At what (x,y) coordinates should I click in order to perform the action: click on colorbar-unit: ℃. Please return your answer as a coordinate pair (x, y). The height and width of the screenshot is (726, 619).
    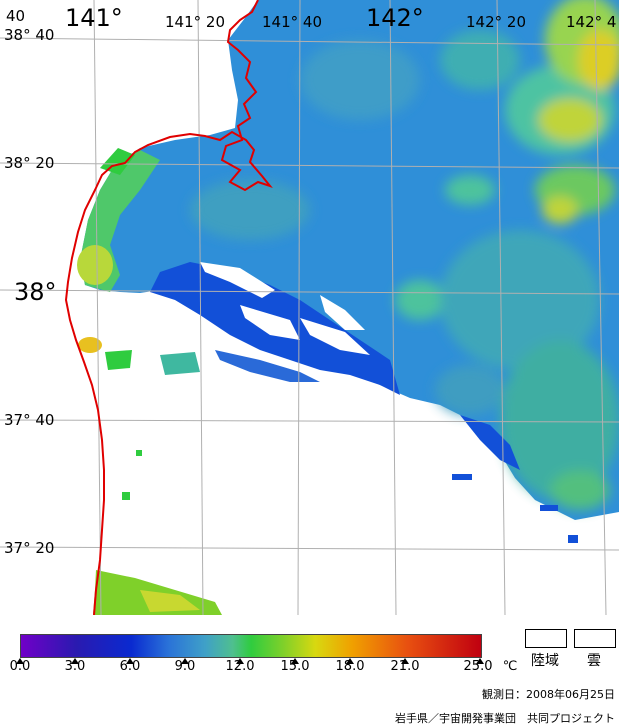
    Looking at the image, I should click on (510, 666).